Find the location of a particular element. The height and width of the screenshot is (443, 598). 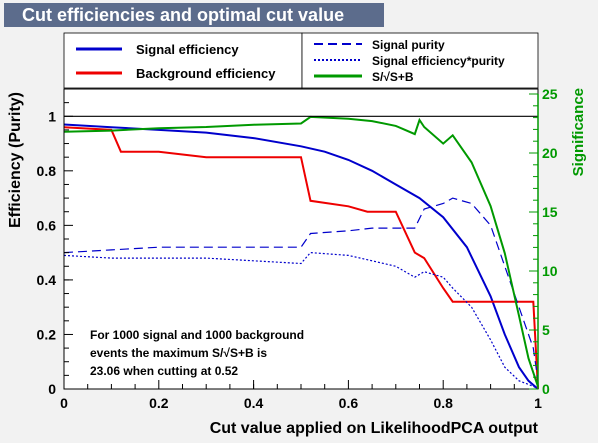

y2-tick-label: 10 is located at coordinates (550, 271).